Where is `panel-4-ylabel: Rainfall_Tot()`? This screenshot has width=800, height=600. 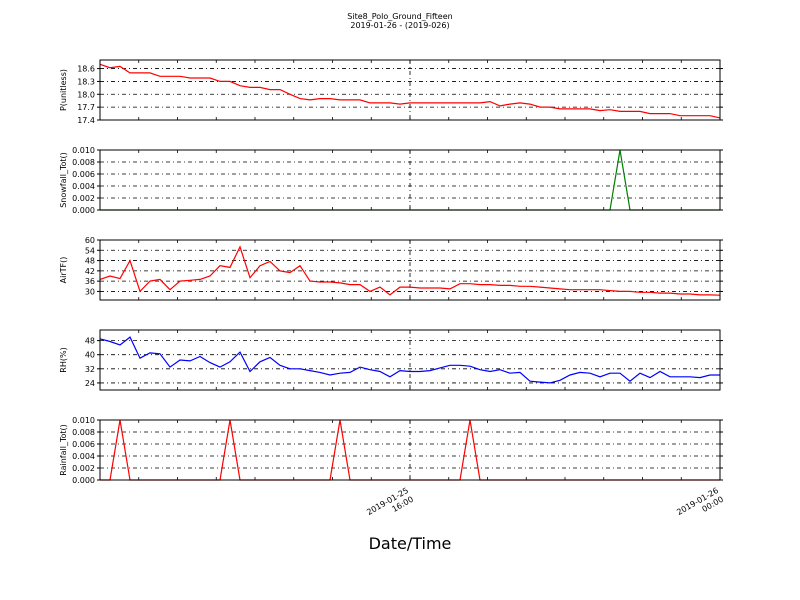
panel-4-ylabel: Rainfall_Tot() is located at coordinates (63, 450).